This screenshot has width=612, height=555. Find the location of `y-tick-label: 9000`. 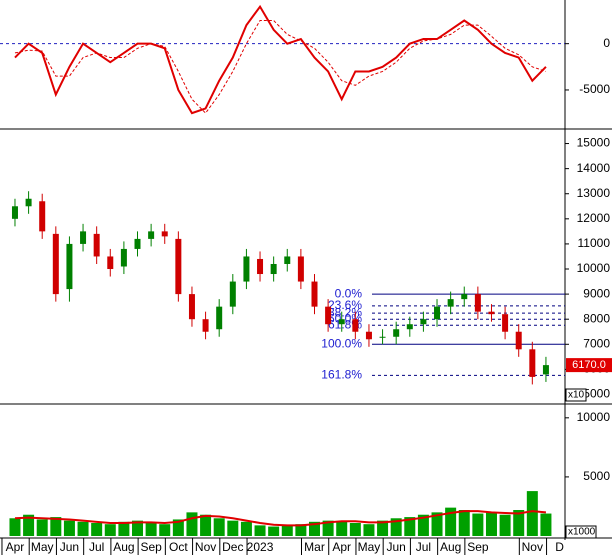

y-tick-label: 9000 is located at coordinates (596, 293).